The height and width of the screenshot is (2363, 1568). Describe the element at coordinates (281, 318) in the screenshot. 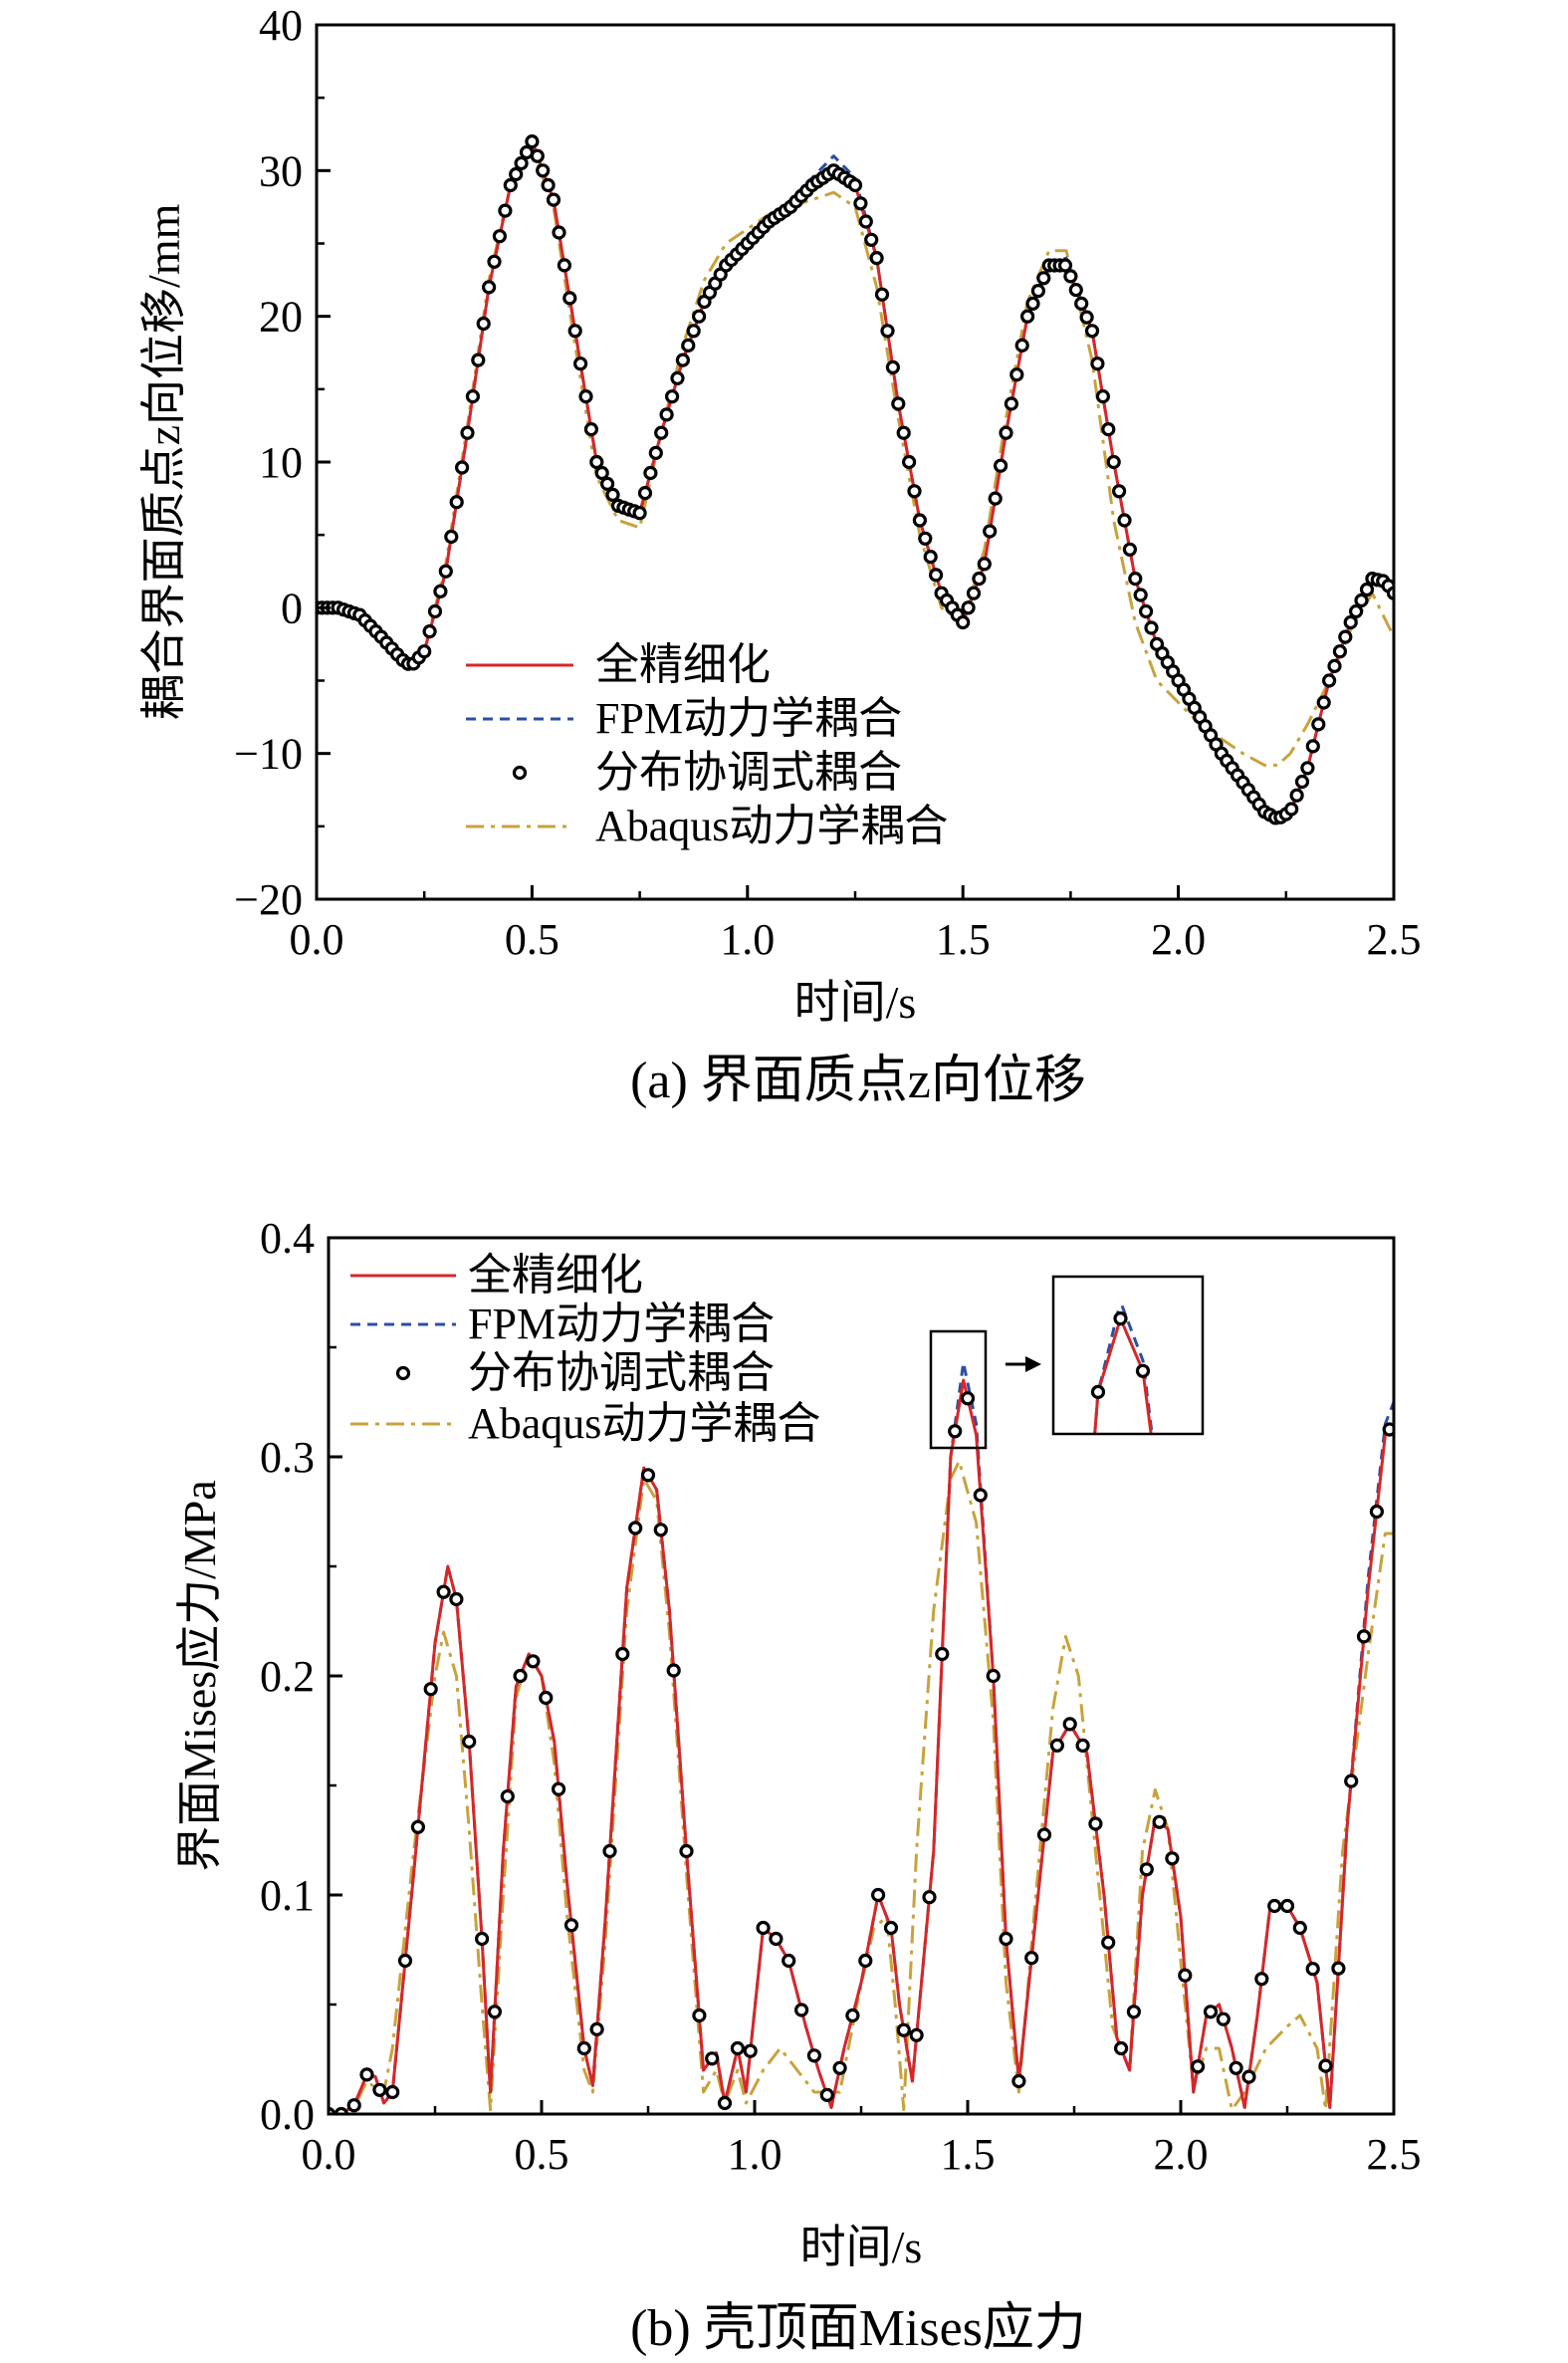

I see `chart-a-ytick-label: 20` at that location.